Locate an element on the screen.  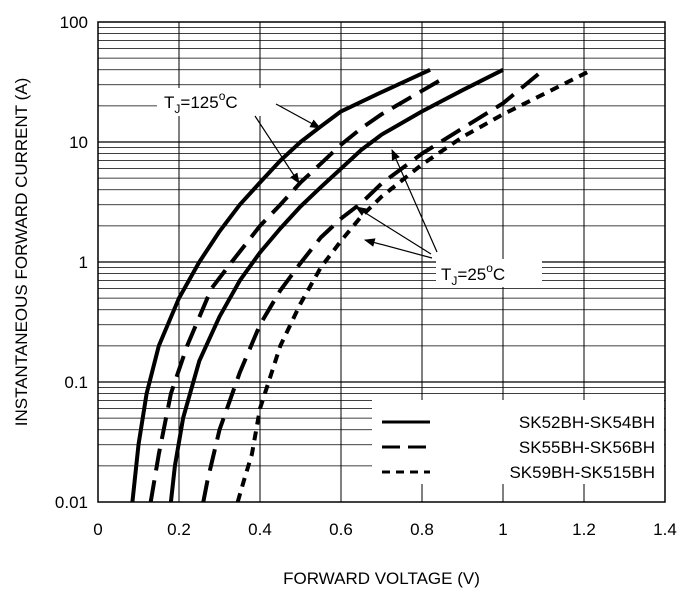
legend-label-sk55bh: SK55BH-SK56BH is located at coordinates (587, 447).